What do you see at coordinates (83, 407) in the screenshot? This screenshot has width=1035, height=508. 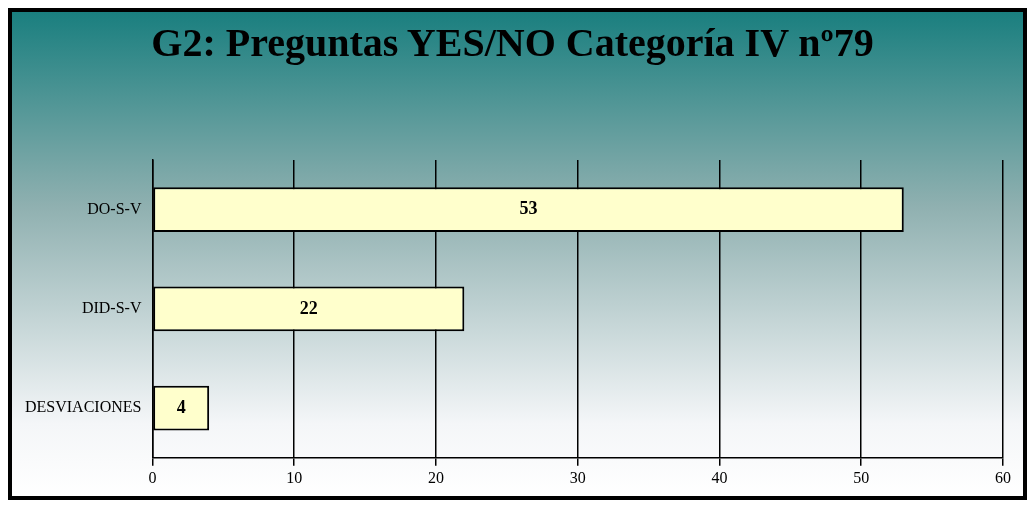 I see `y-tick-label: DESVIACIONES` at bounding box center [83, 407].